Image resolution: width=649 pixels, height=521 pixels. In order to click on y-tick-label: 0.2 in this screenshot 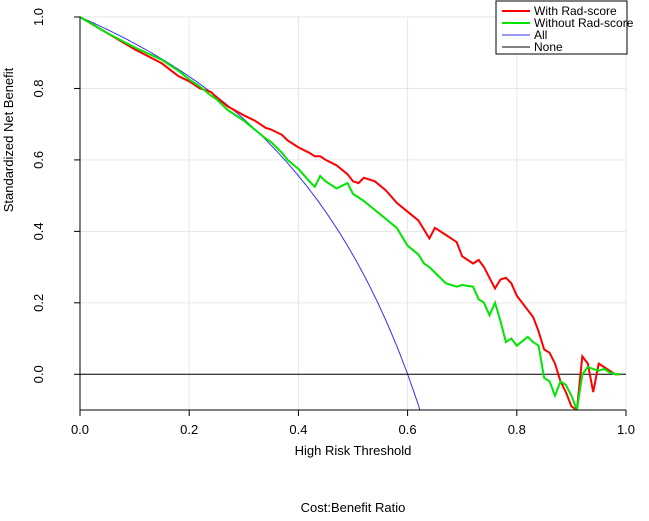, I will do `click(38, 303)`.